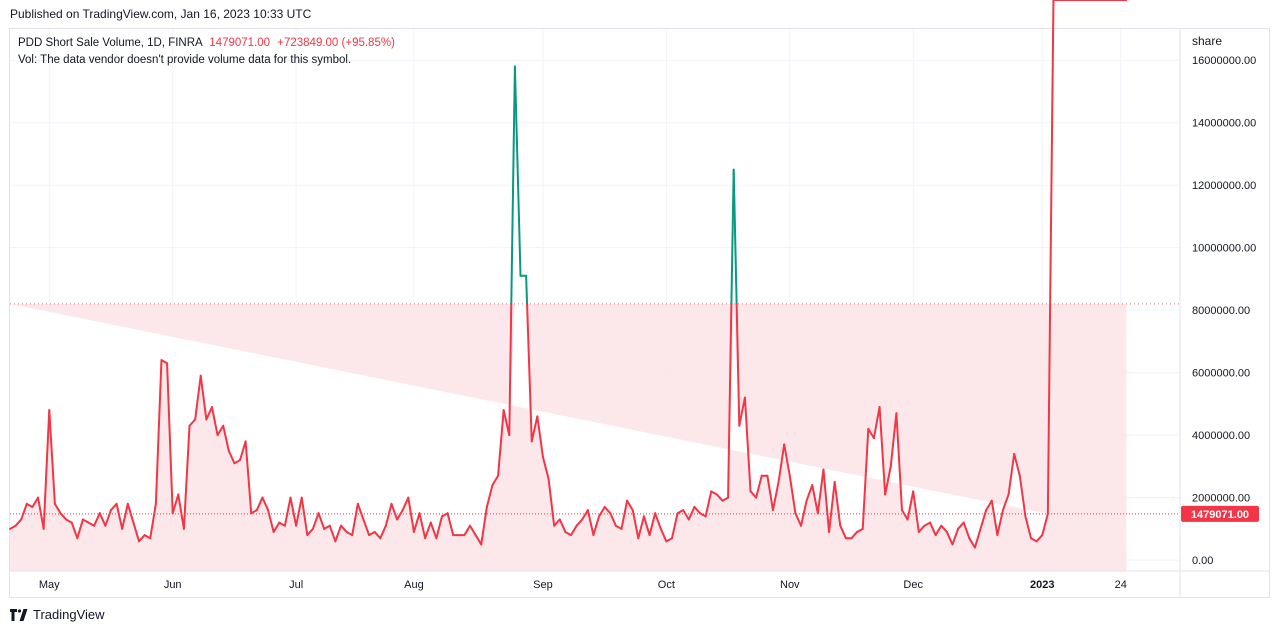 This screenshot has height=633, width=1280. What do you see at coordinates (49, 585) in the screenshot?
I see `x-tick-label: May` at bounding box center [49, 585].